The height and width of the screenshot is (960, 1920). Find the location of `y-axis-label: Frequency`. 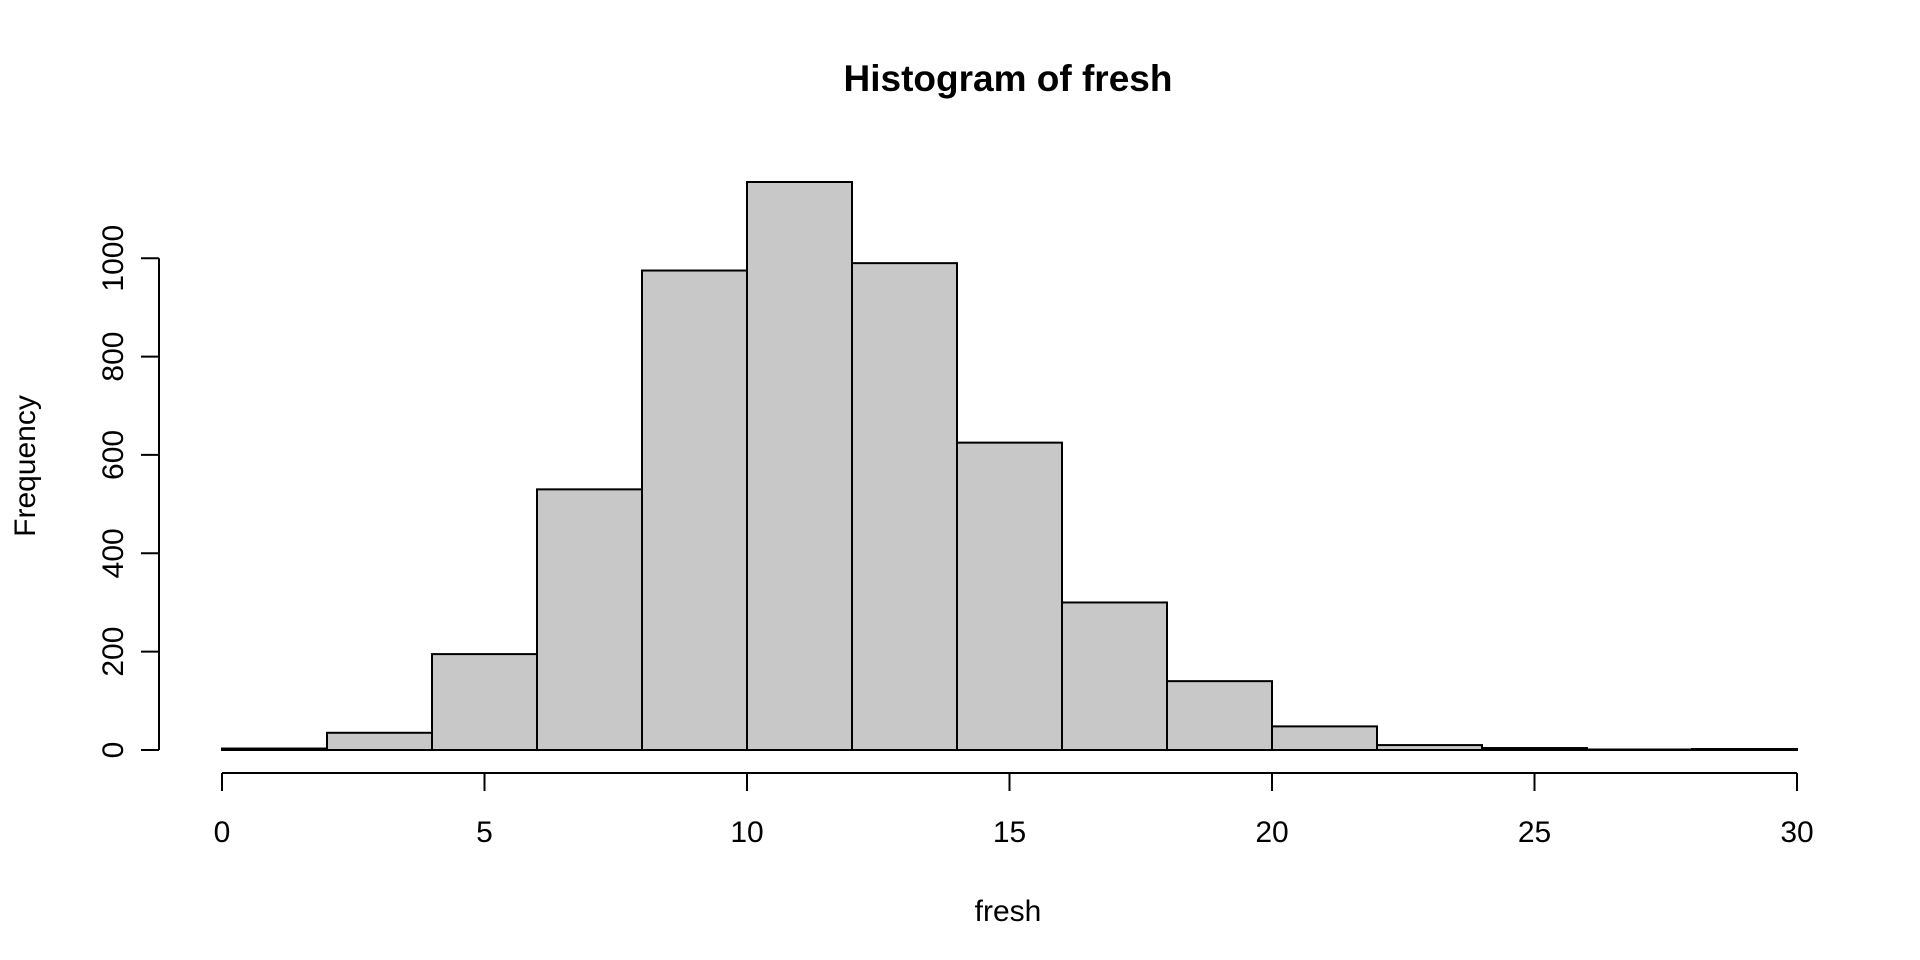

y-axis-label: Frequency is located at coordinates (25, 466).